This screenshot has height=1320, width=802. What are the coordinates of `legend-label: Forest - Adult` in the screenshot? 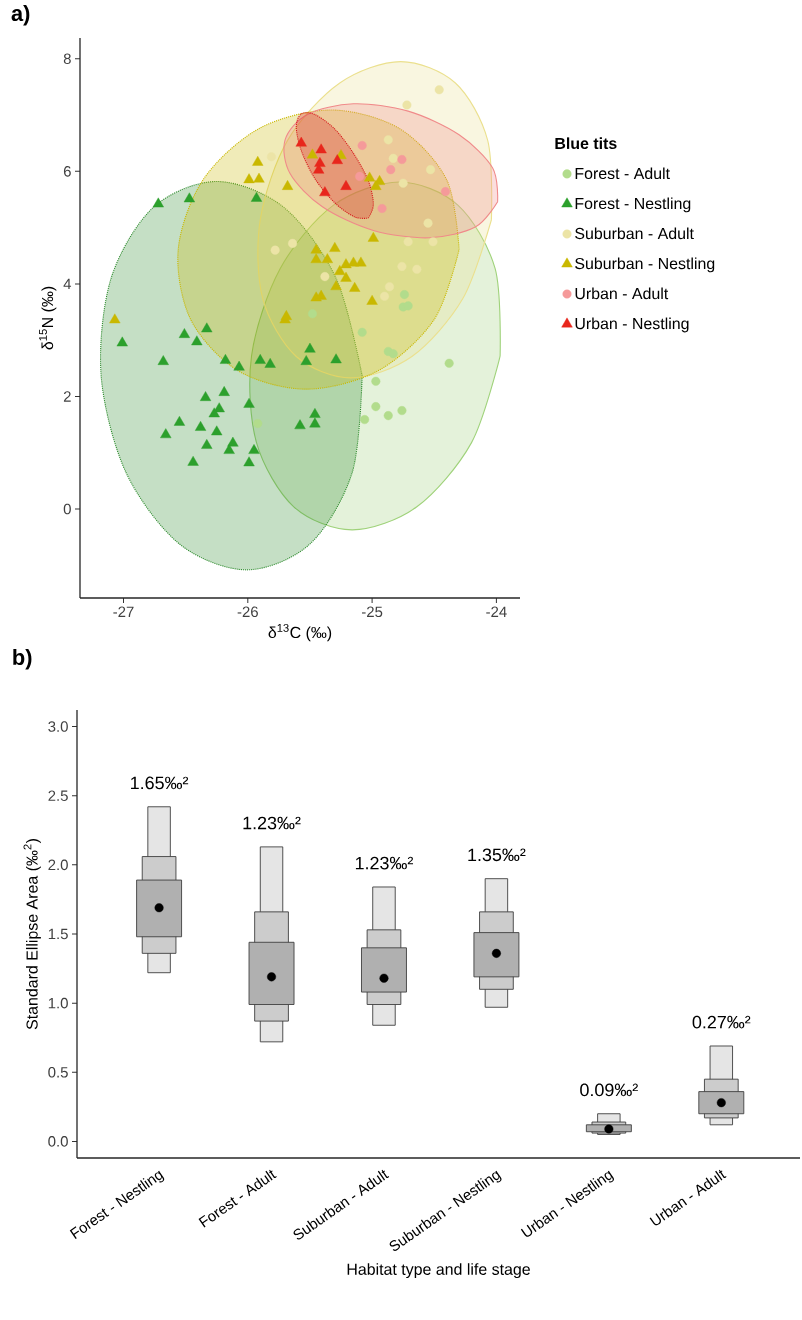 It's located at (622, 173).